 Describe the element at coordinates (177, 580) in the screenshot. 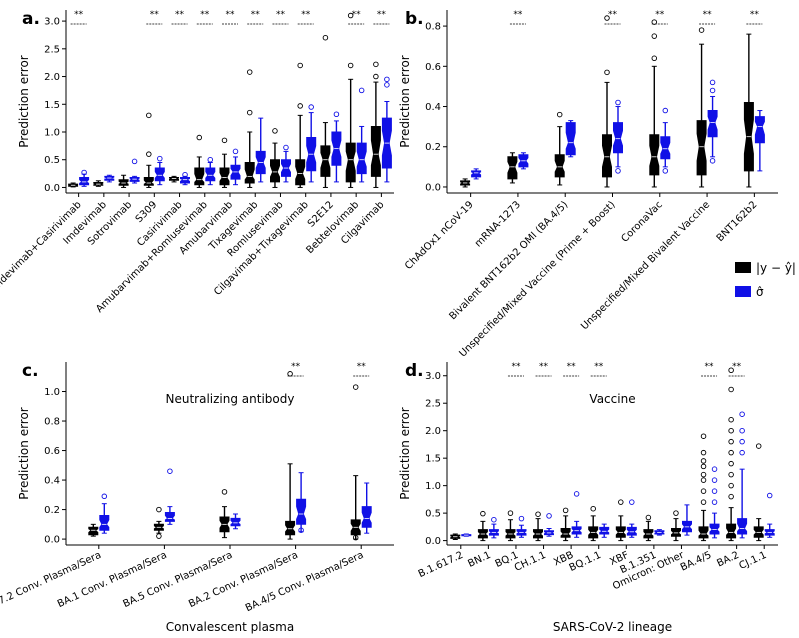

I see `x-tick-label: BA.5 Conv. Plasma/Sera` at that location.